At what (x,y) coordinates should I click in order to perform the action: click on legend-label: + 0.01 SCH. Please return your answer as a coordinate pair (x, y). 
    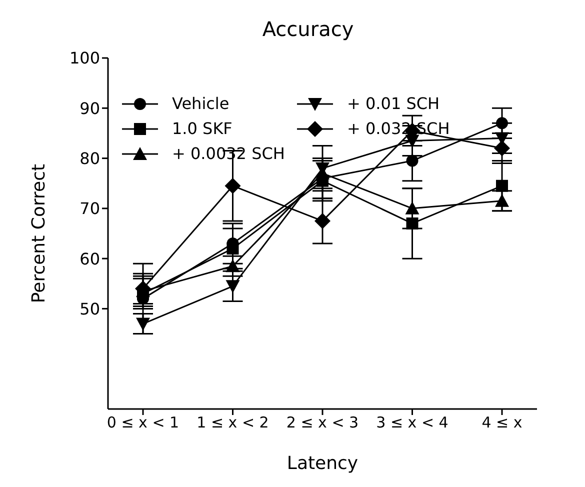
    Looking at the image, I should click on (393, 103).